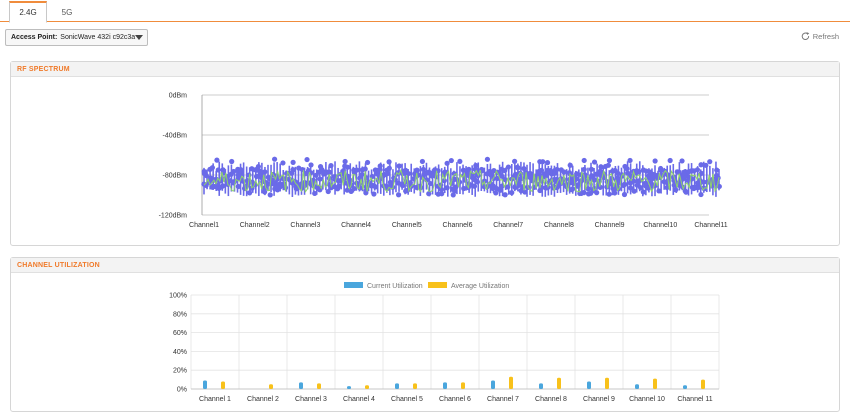  I want to click on rf-scatter-series, so click(461, 177).